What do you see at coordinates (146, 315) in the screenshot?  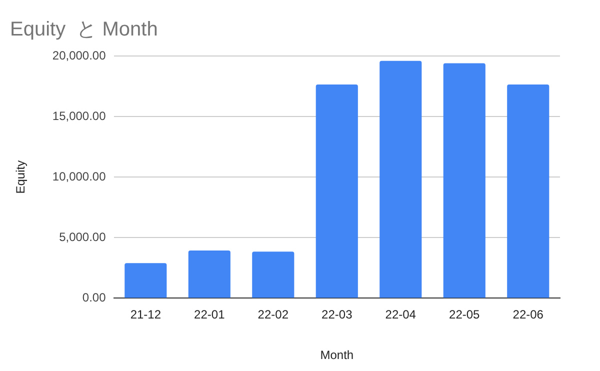 I see `x-tick-label: 21-12` at bounding box center [146, 315].